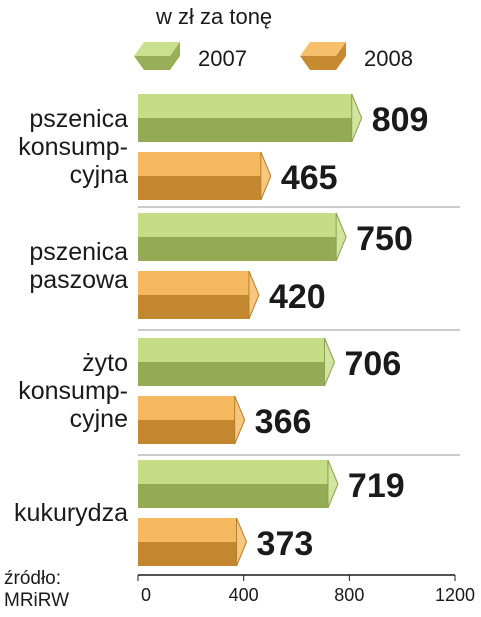 Image resolution: width=481 pixels, height=617 pixels. What do you see at coordinates (78, 252) in the screenshot?
I see `category-label-2-line-1: pszenica` at bounding box center [78, 252].